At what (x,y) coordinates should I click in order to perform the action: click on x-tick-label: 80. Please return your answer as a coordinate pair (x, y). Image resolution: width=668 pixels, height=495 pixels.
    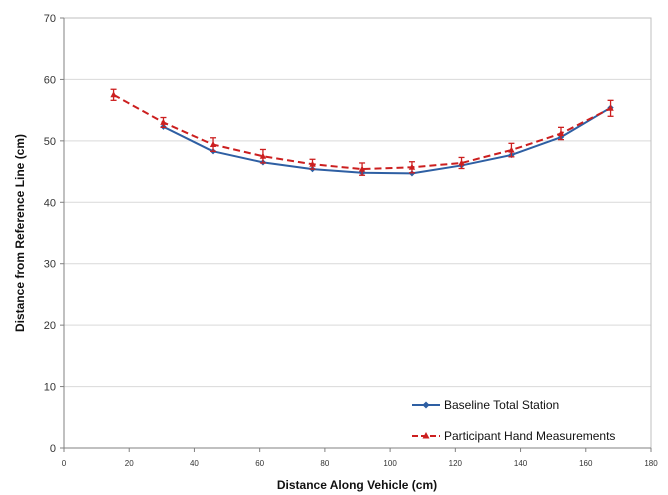
    Looking at the image, I should click on (324, 463).